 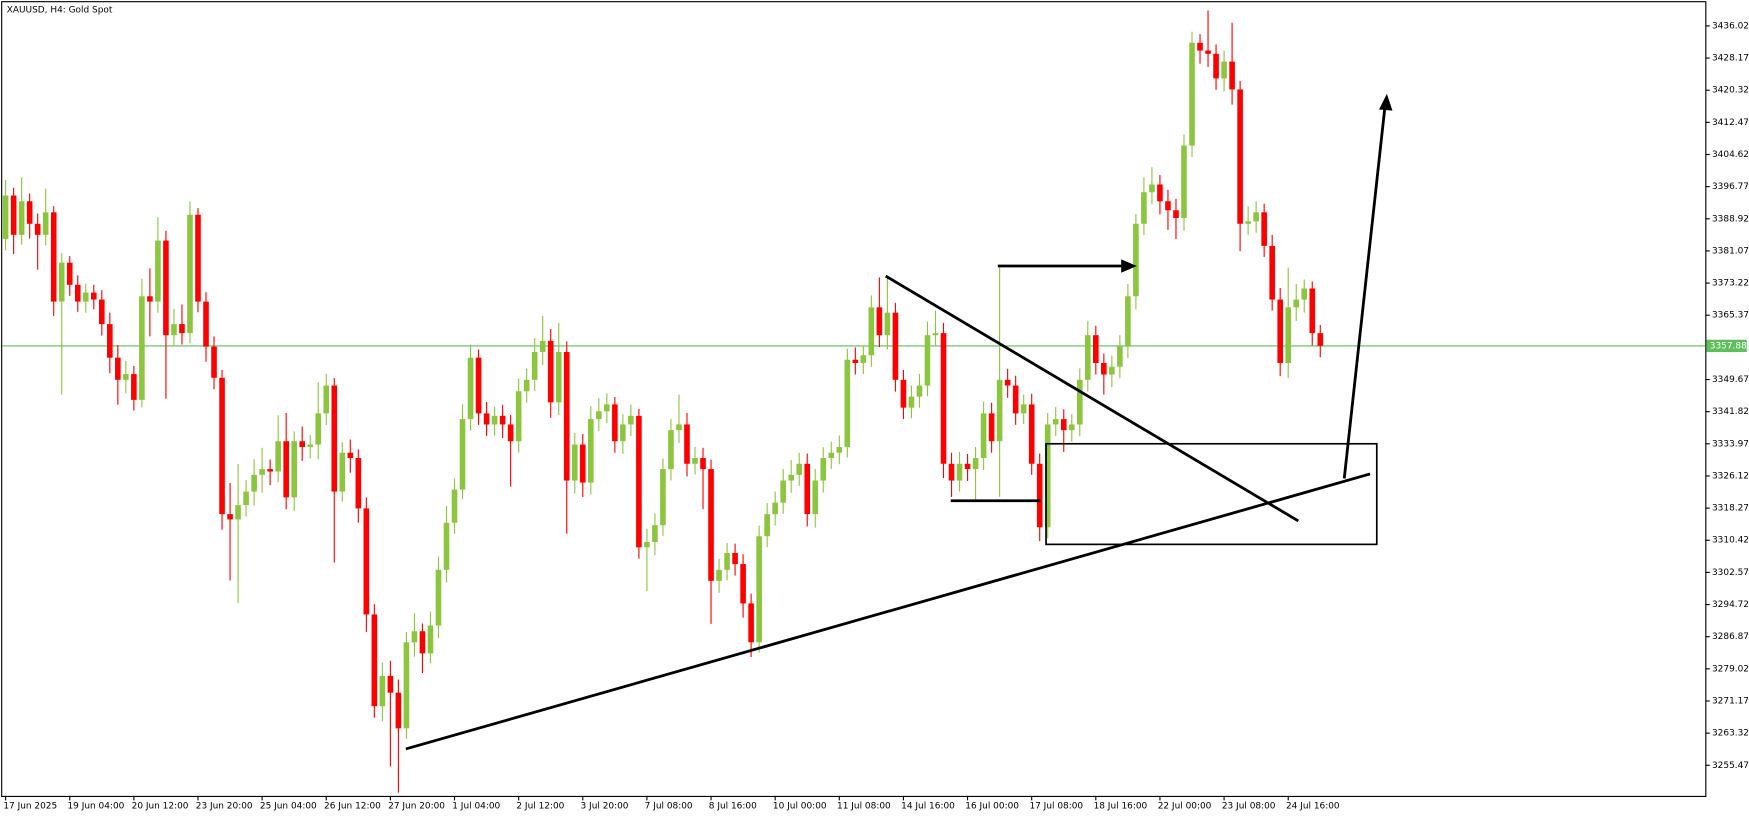 I want to click on y-tick-label: 3255.47, so click(x=1730, y=766).